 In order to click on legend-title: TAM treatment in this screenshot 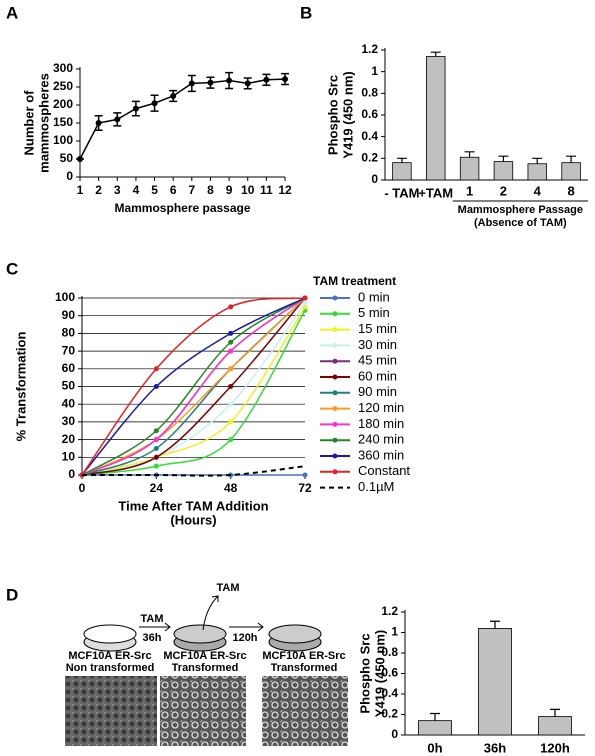, I will do `click(354, 281)`.